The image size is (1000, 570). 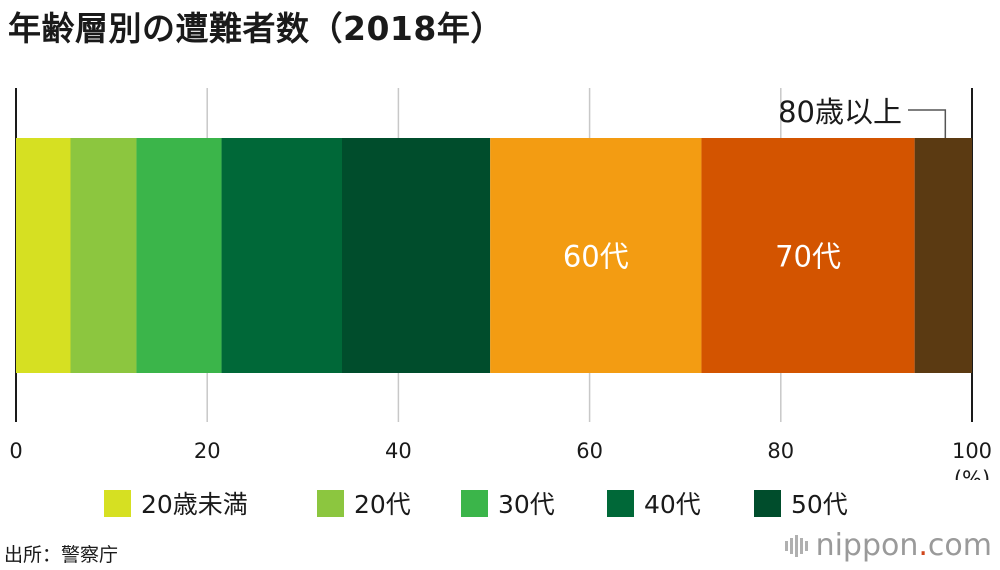 I want to click on brand-name: nippon, so click(x=867, y=545).